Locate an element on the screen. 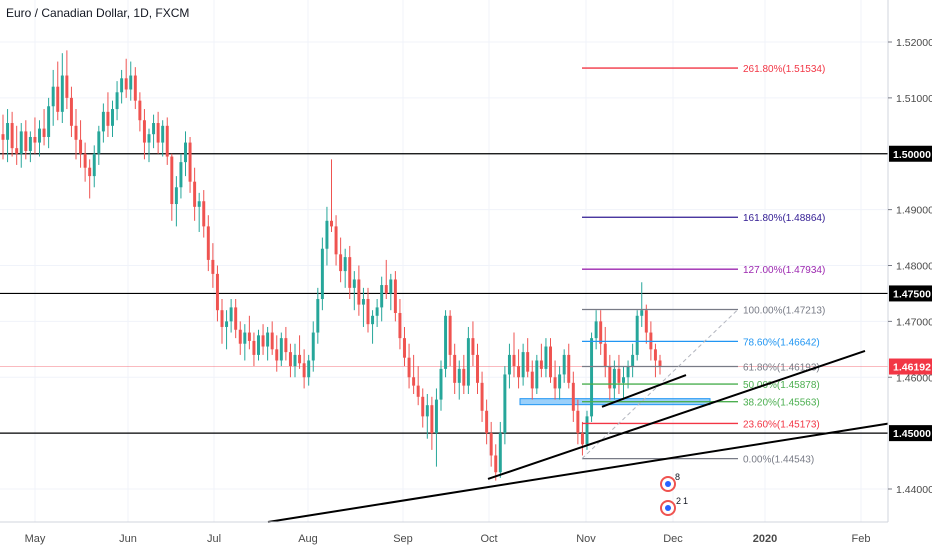  time-tick-label: Oct is located at coordinates (488, 539).